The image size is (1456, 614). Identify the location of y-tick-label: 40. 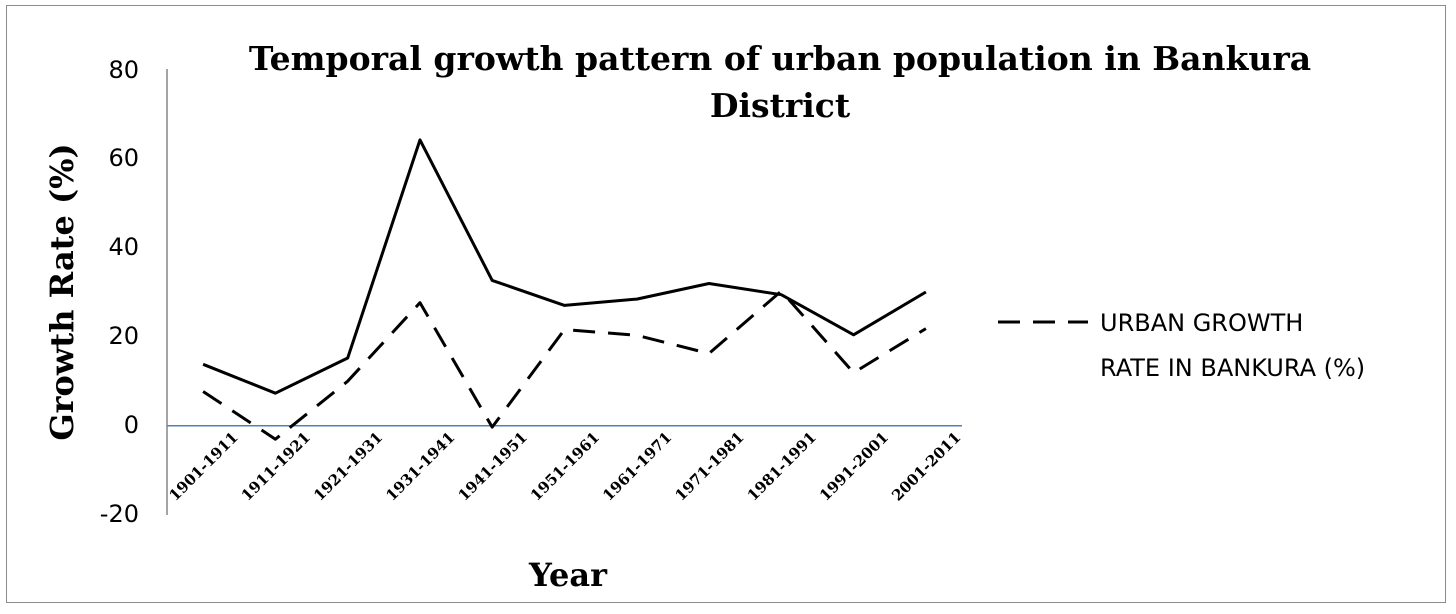
(123, 247).